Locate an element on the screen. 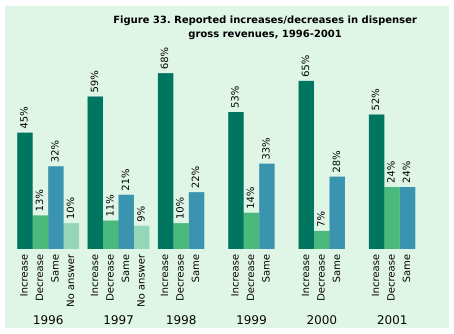  x-tick-label: 1997 is located at coordinates (118, 320).